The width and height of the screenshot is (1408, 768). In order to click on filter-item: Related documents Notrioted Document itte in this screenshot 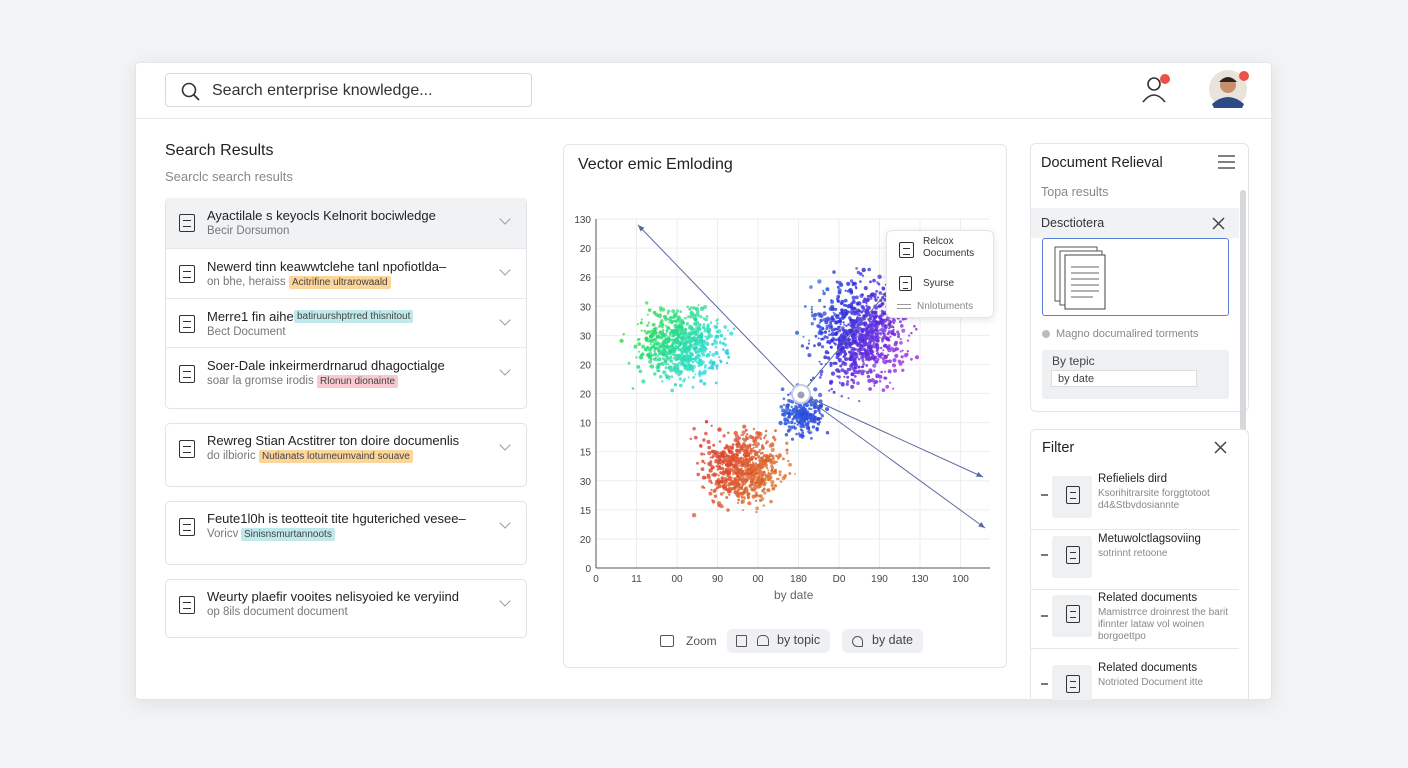, I will do `click(1135, 679)`.